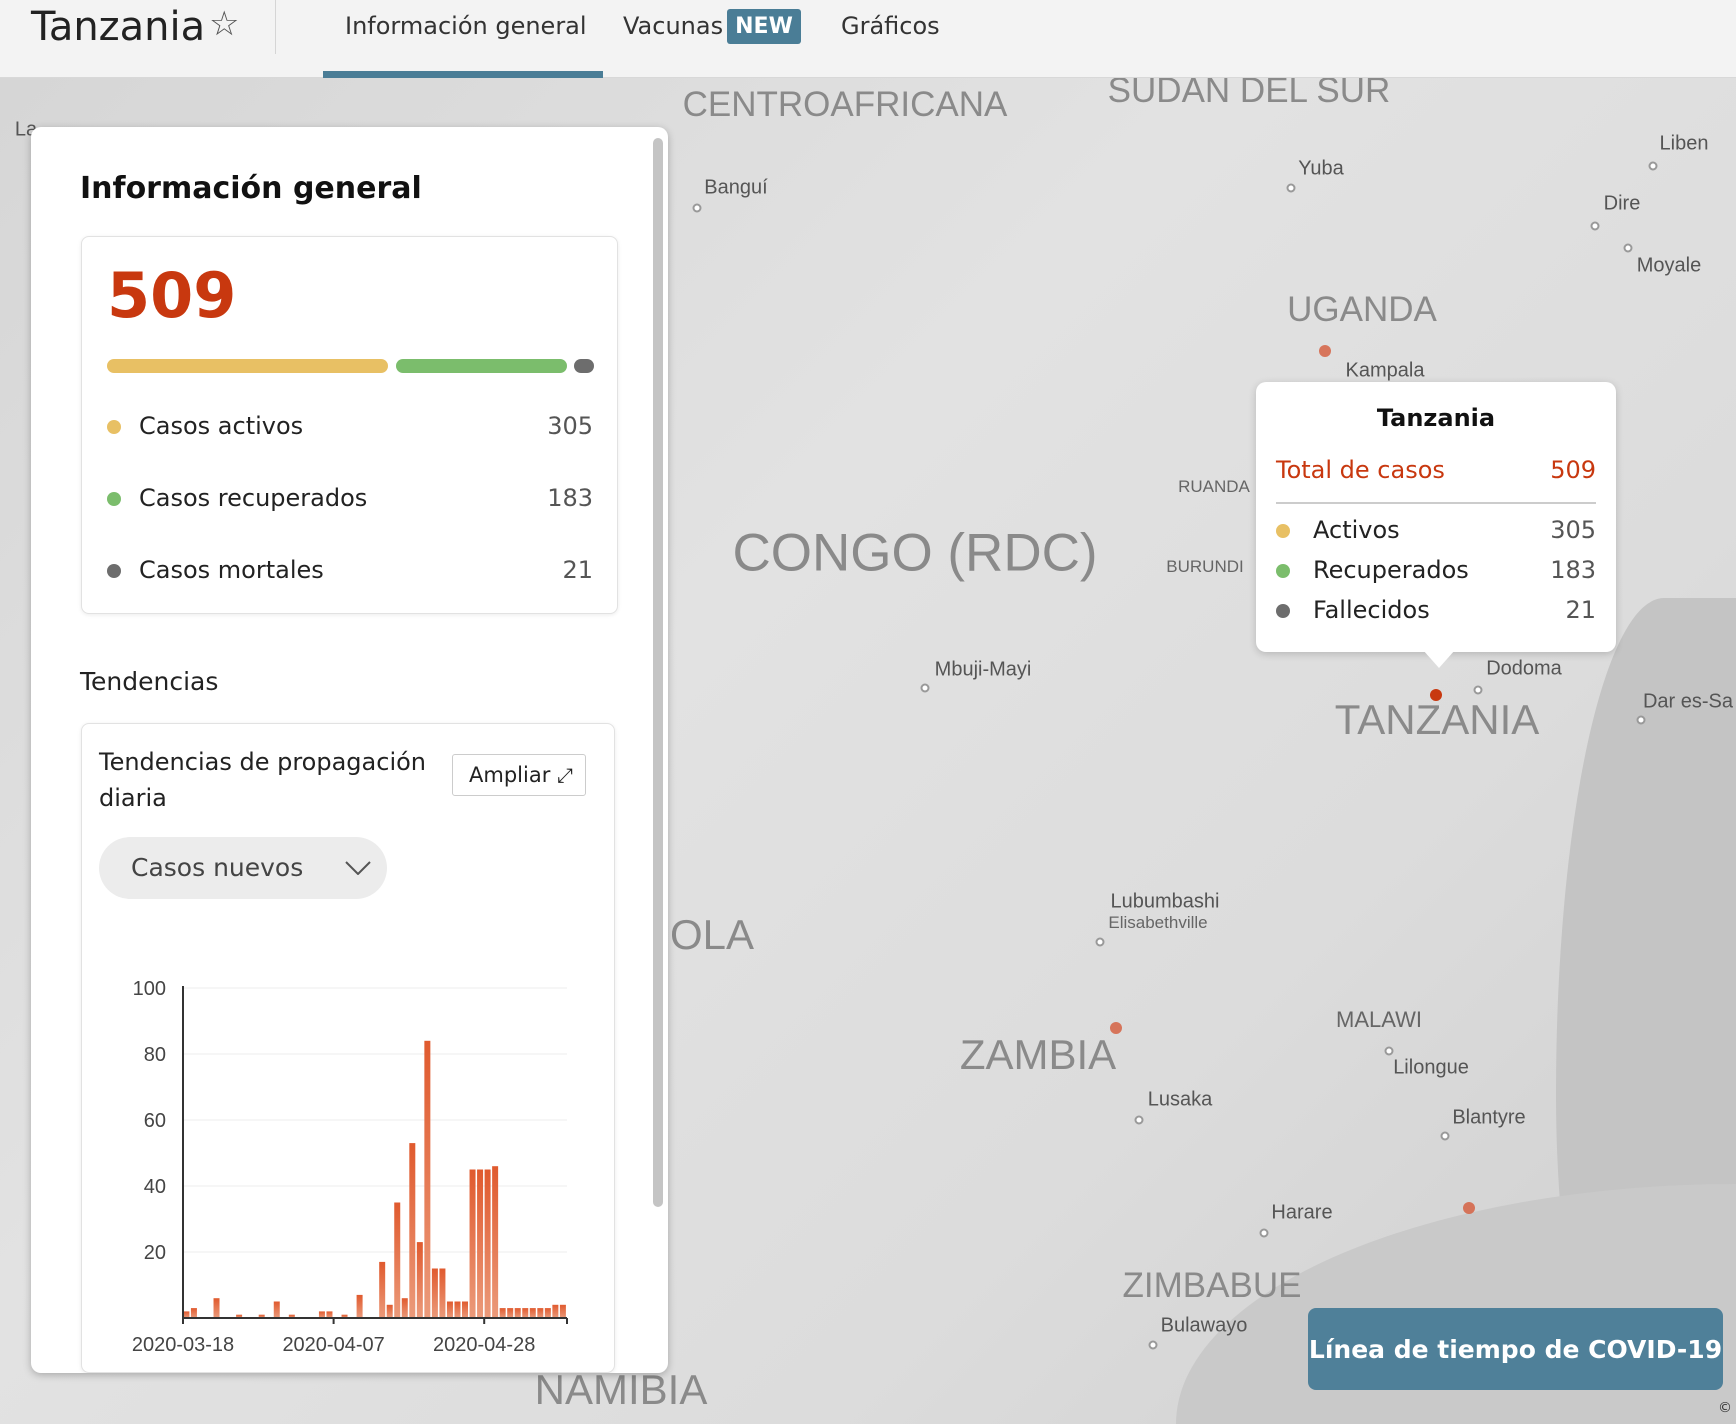  Describe the element at coordinates (1622, 203) in the screenshot. I see `map-label: Dire` at that location.